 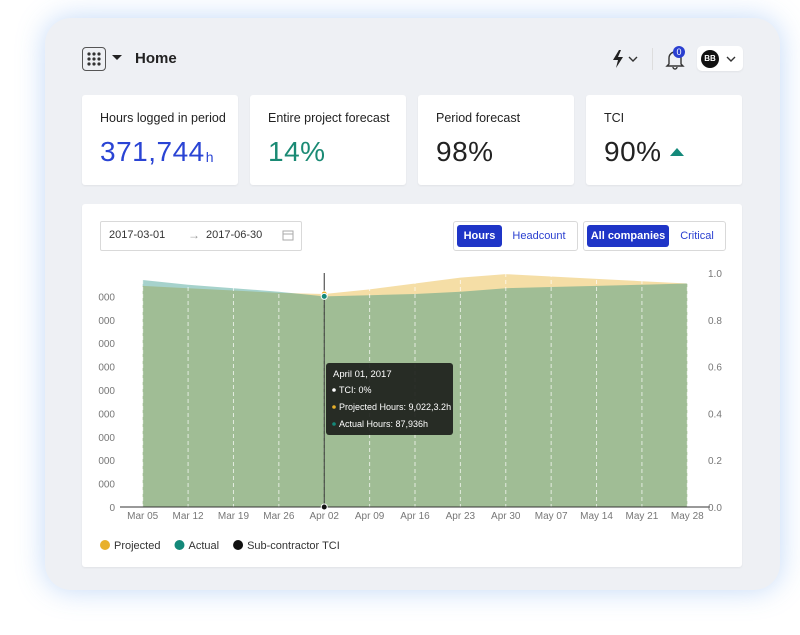 What do you see at coordinates (203, 546) in the screenshot?
I see `legend-label: Actual` at bounding box center [203, 546].